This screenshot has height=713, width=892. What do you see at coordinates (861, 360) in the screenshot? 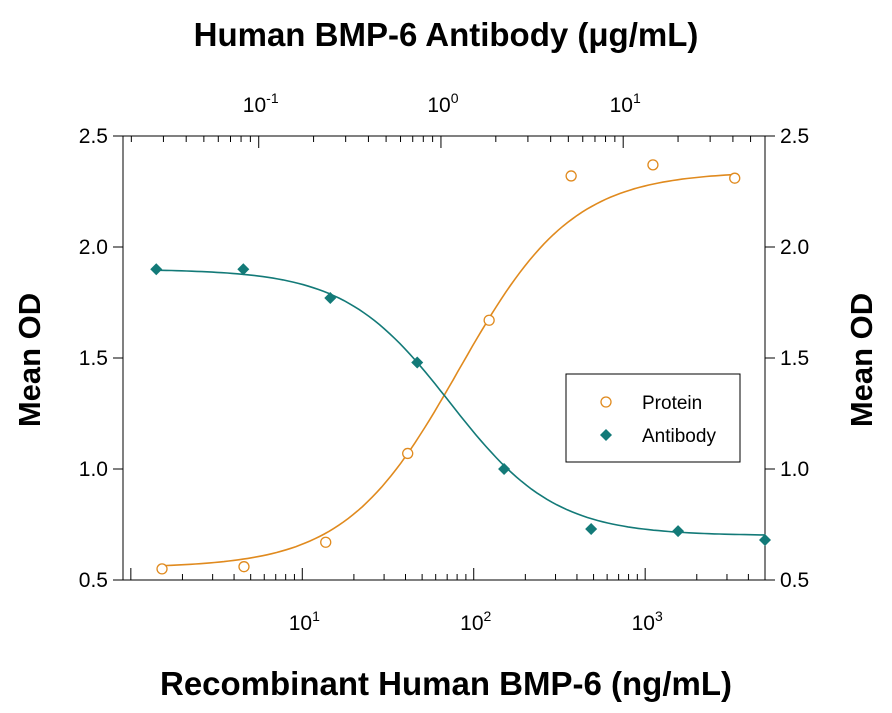
I see `y-axis-label-right: Mean OD` at bounding box center [861, 360].